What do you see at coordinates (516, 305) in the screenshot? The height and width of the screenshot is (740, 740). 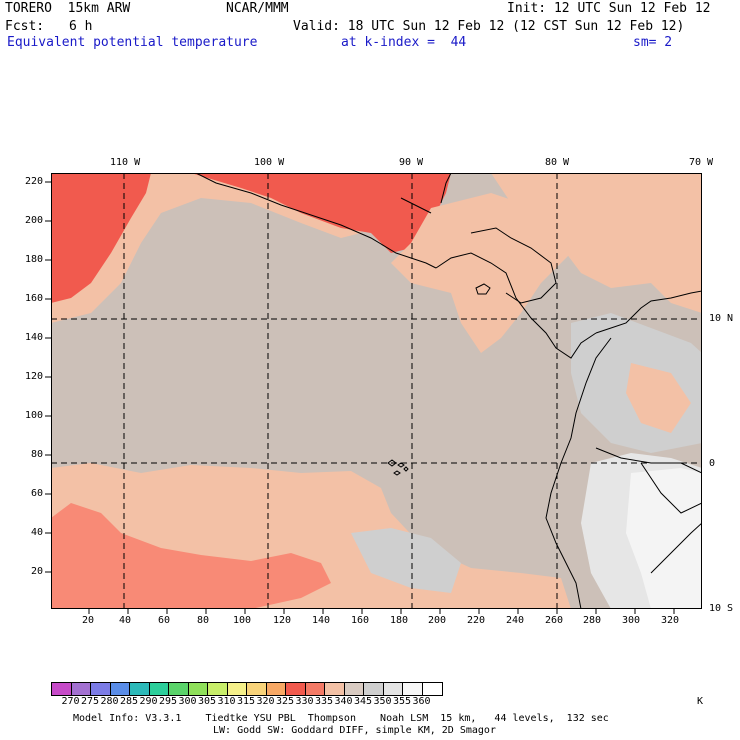 I see `coastline-central-america` at bounding box center [516, 305].